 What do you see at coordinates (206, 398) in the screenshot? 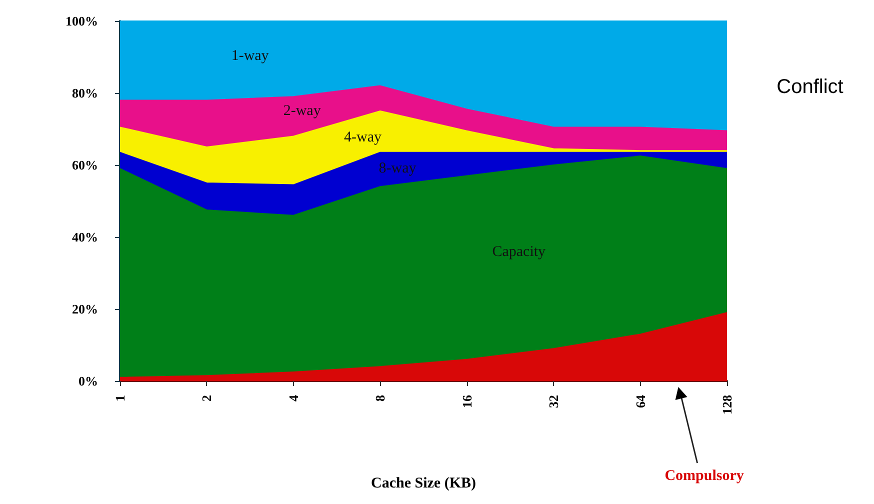
I see `x-tick-label: 2` at bounding box center [206, 398].